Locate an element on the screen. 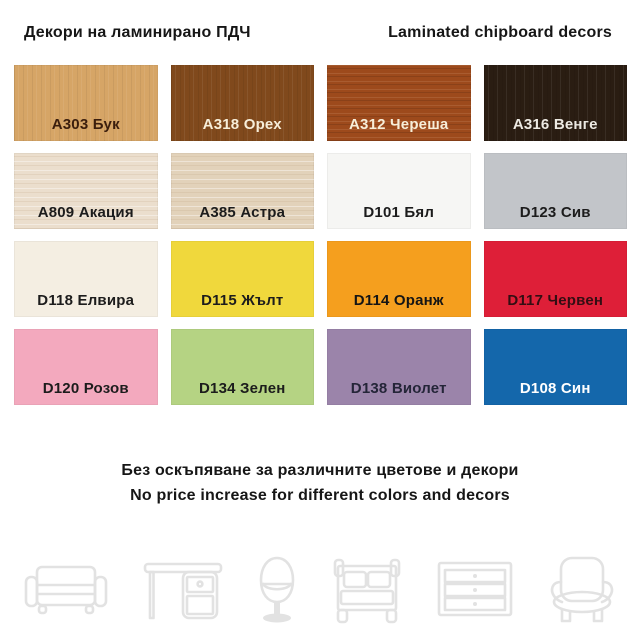 This screenshot has width=640, height=640. swatch-label: A316 Венге is located at coordinates (555, 124).